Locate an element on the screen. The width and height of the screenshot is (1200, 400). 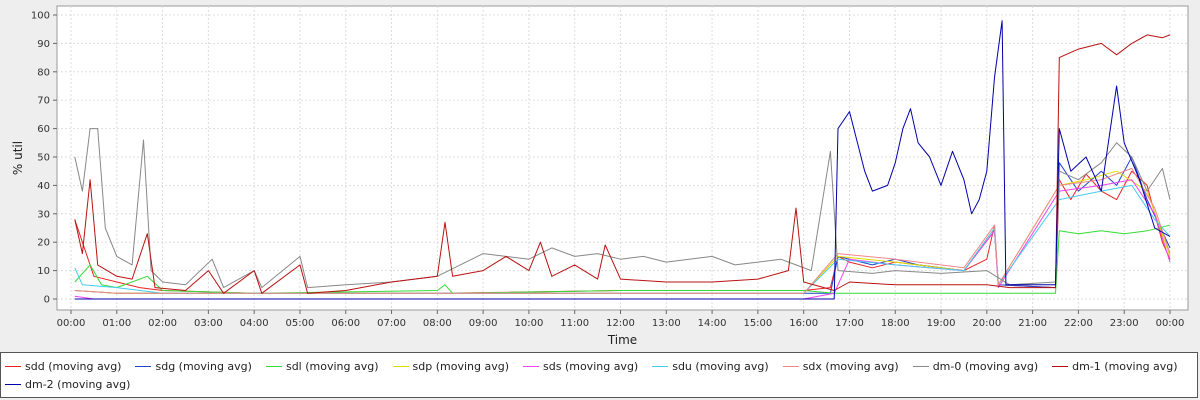
y-axis-title: % util is located at coordinates (18, 158).